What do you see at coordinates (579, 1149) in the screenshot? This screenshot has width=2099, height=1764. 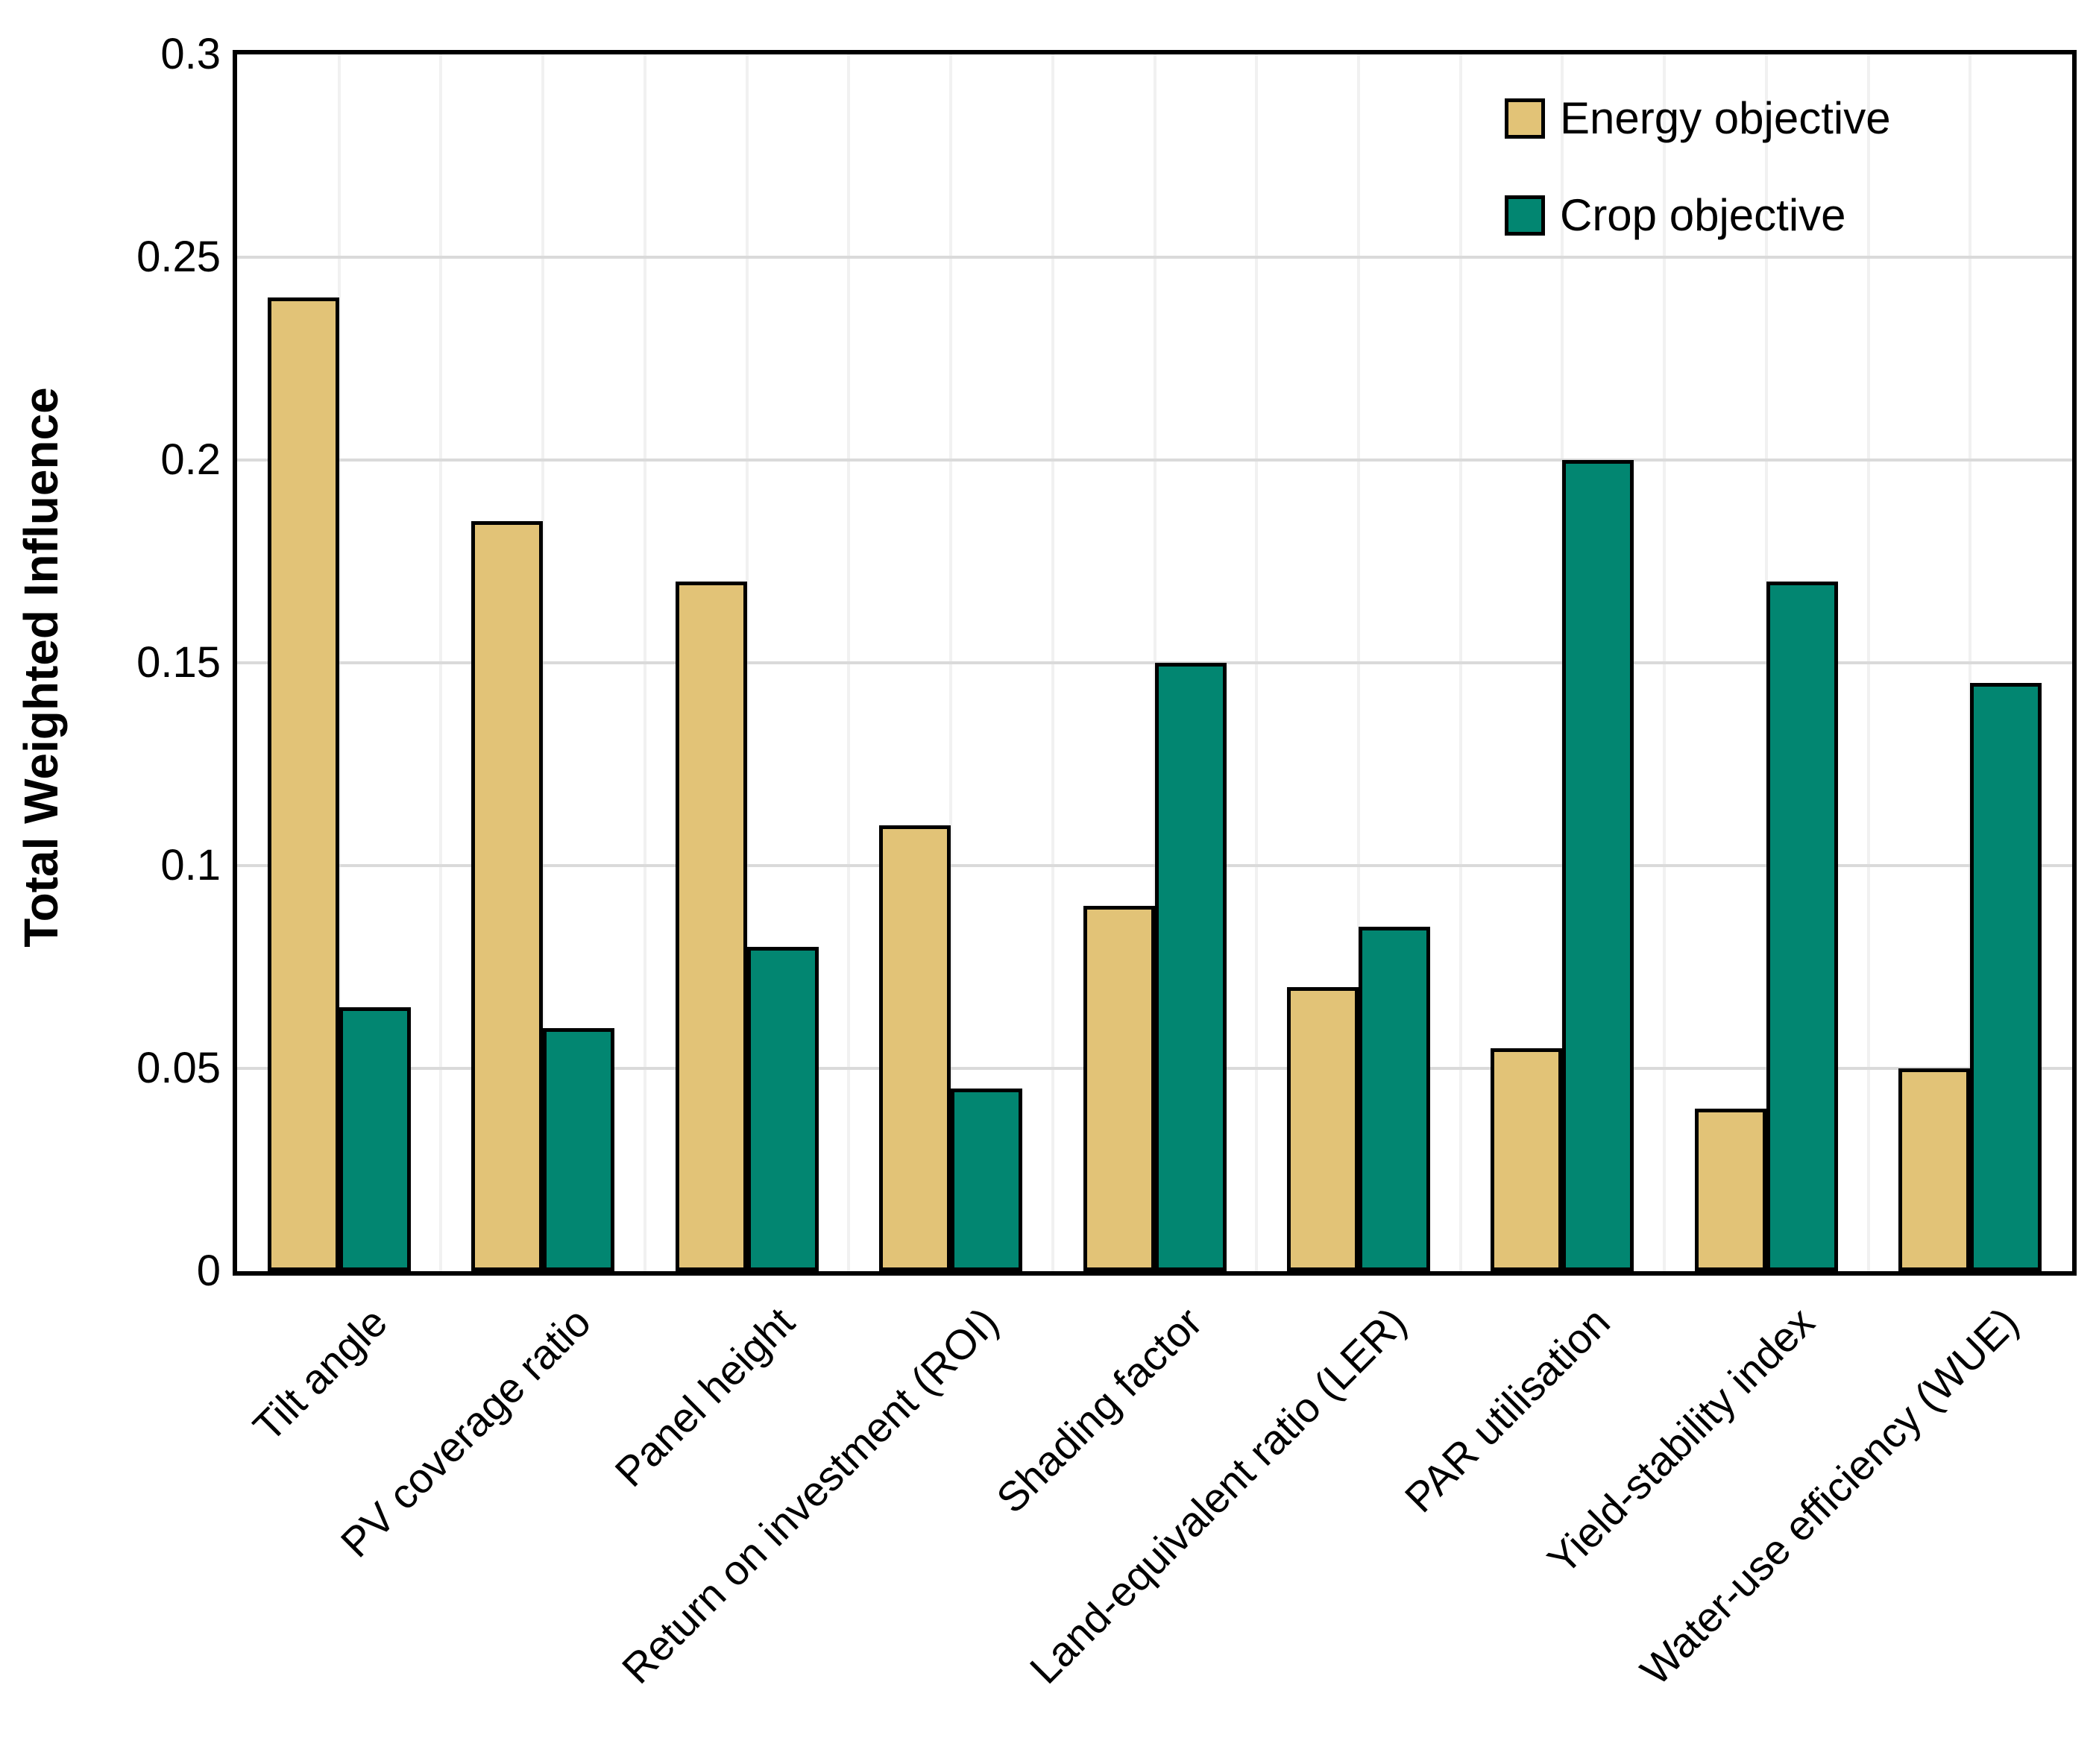 I see `bar-crop-objective-pv-coverage-ratio` at bounding box center [579, 1149].